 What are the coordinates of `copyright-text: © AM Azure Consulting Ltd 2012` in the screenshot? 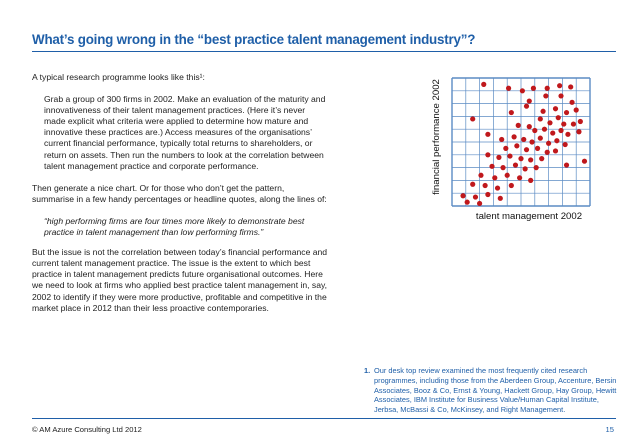 It's located at (87, 429).